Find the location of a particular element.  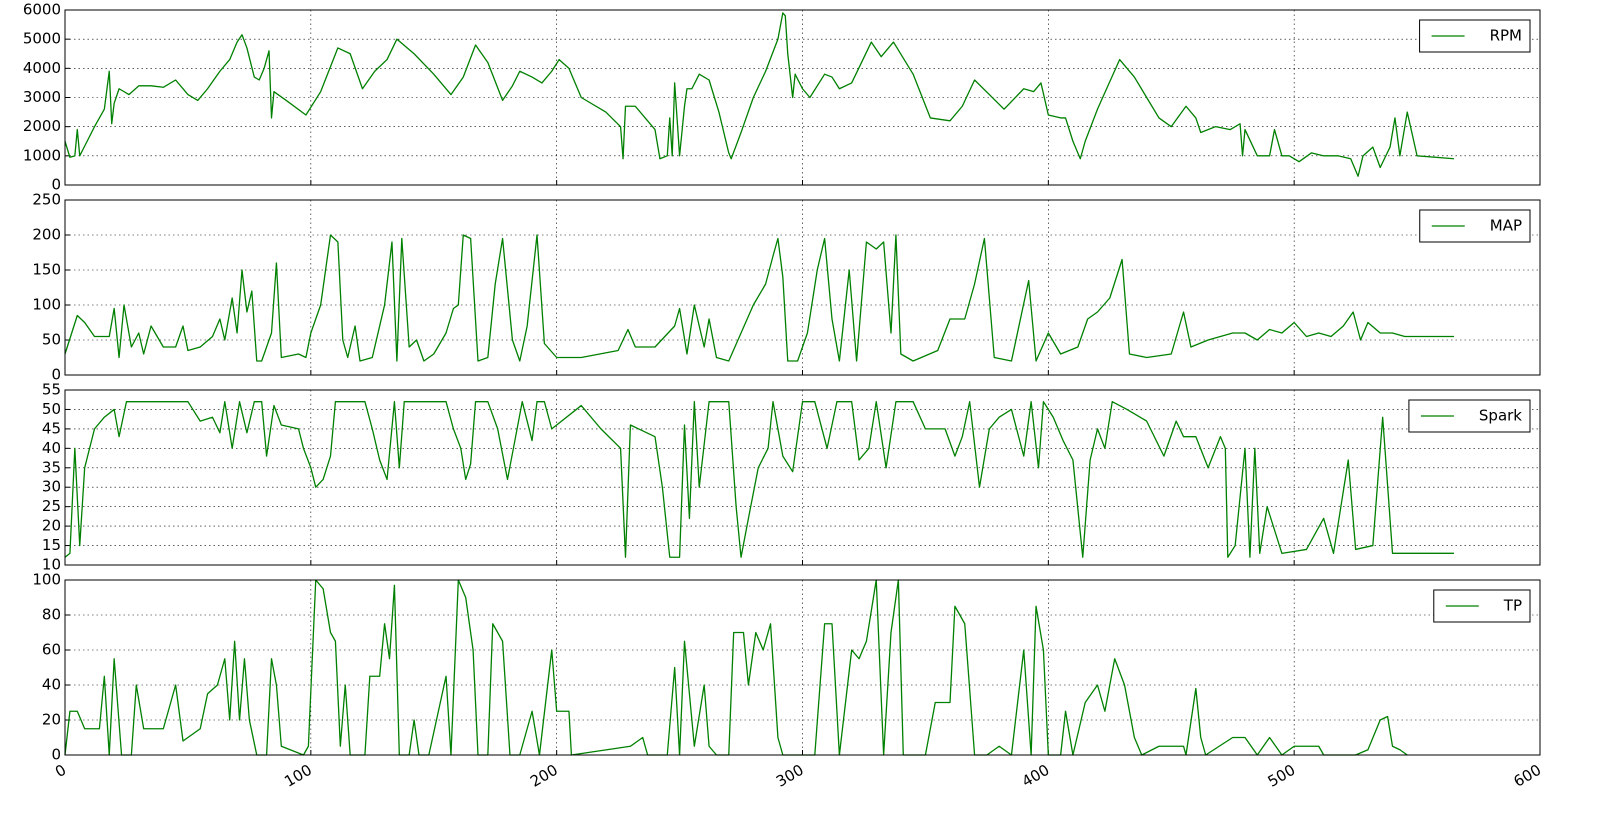

data-line is located at coordinates (759, 298).